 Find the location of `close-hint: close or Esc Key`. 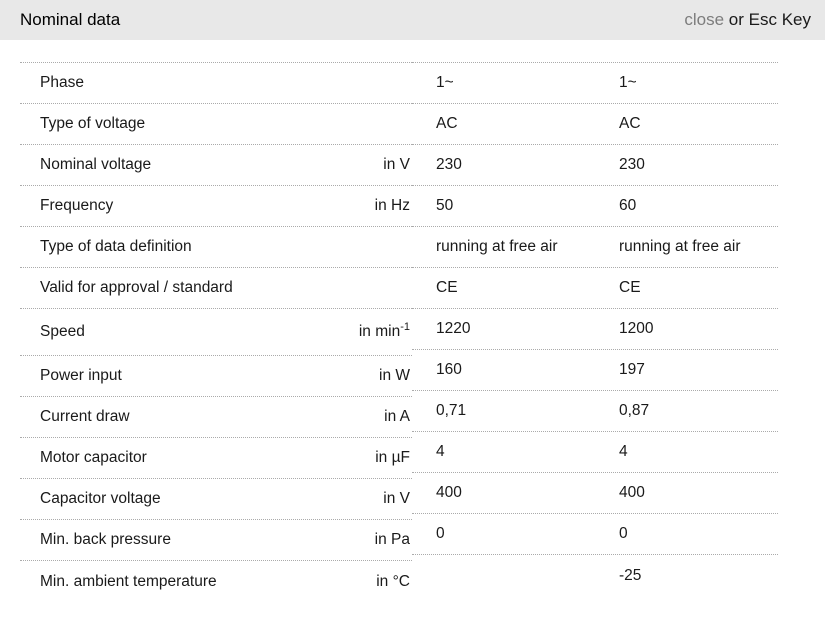

close-hint: close or Esc Key is located at coordinates (747, 20).